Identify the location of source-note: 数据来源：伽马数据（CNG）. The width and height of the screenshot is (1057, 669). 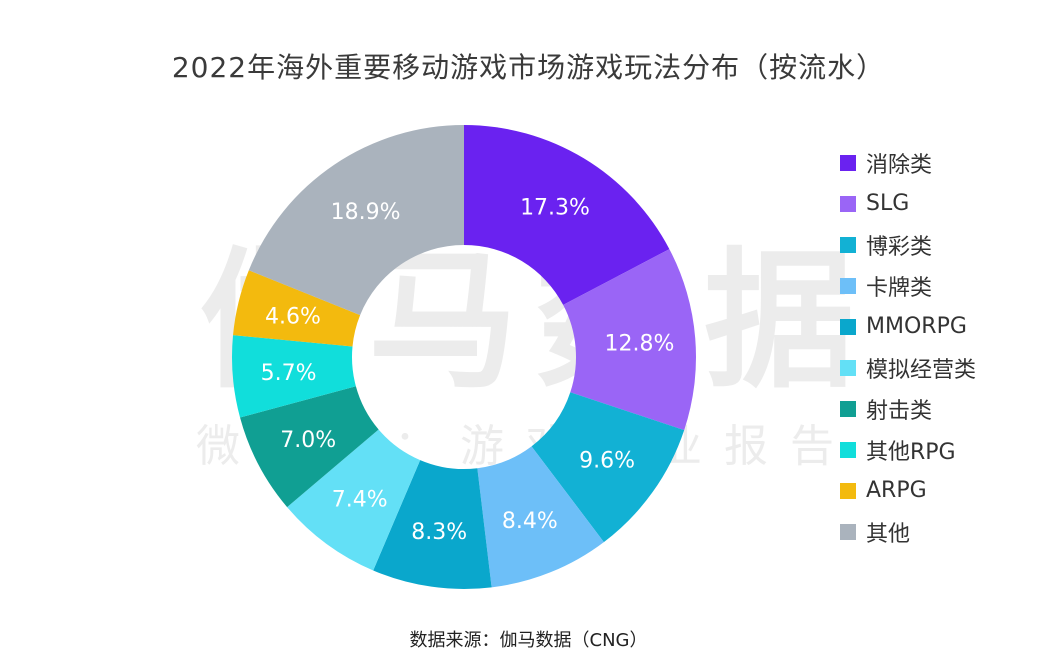
(528, 640).